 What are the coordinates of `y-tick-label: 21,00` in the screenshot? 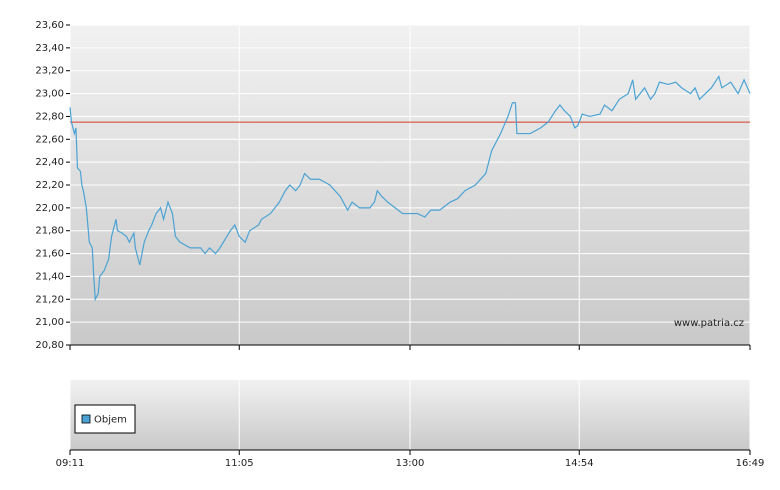 It's located at (49, 322).